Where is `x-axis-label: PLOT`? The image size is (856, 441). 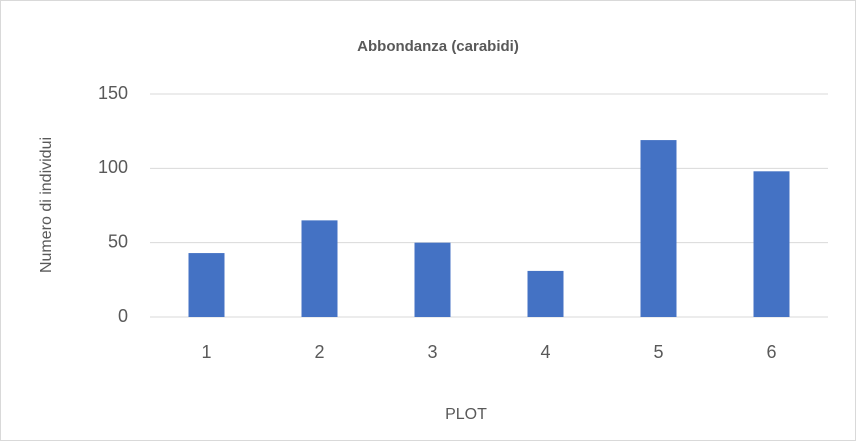
x-axis-label: PLOT is located at coordinates (466, 414).